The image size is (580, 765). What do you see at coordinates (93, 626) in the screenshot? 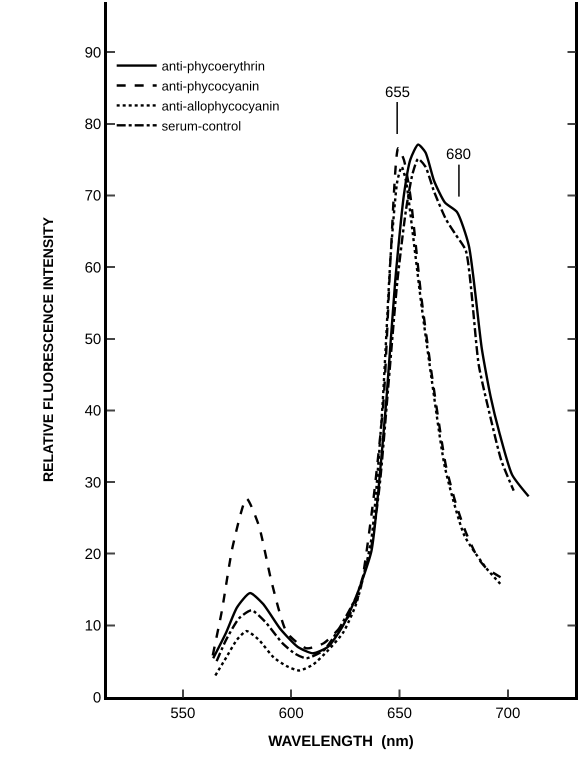
I see `y-tick-label: 10` at bounding box center [93, 626].